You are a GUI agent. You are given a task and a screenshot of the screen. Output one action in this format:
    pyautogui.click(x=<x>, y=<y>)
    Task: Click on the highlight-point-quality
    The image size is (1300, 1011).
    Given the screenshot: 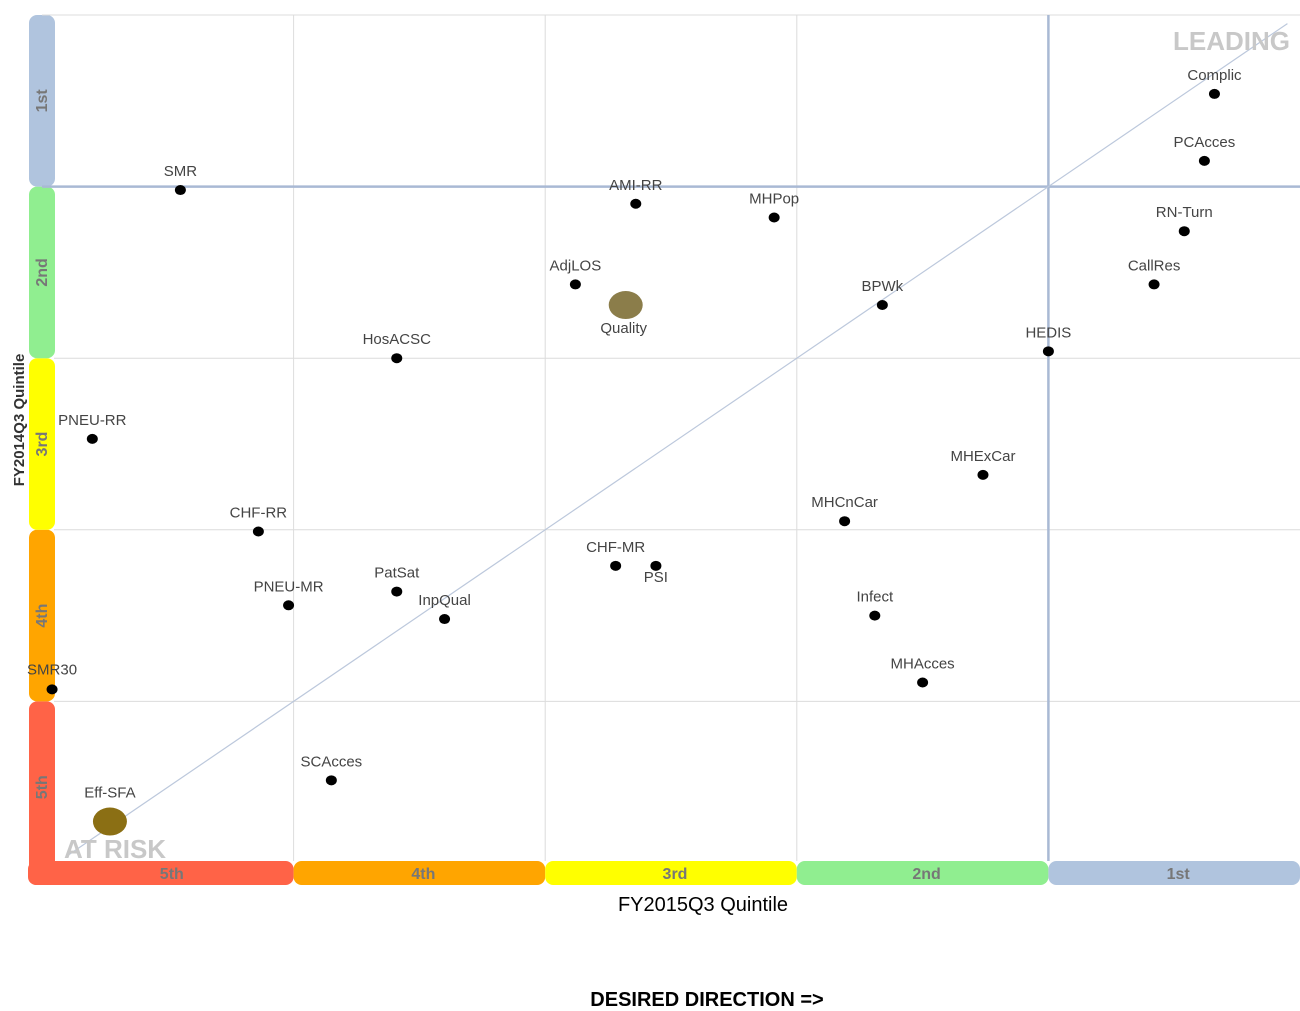 What is the action you would take?
    pyautogui.click(x=625, y=305)
    